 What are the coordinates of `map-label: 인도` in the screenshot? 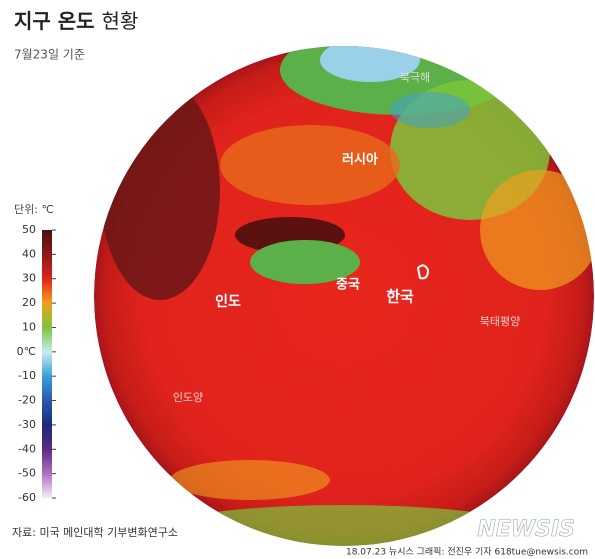 It's located at (228, 301).